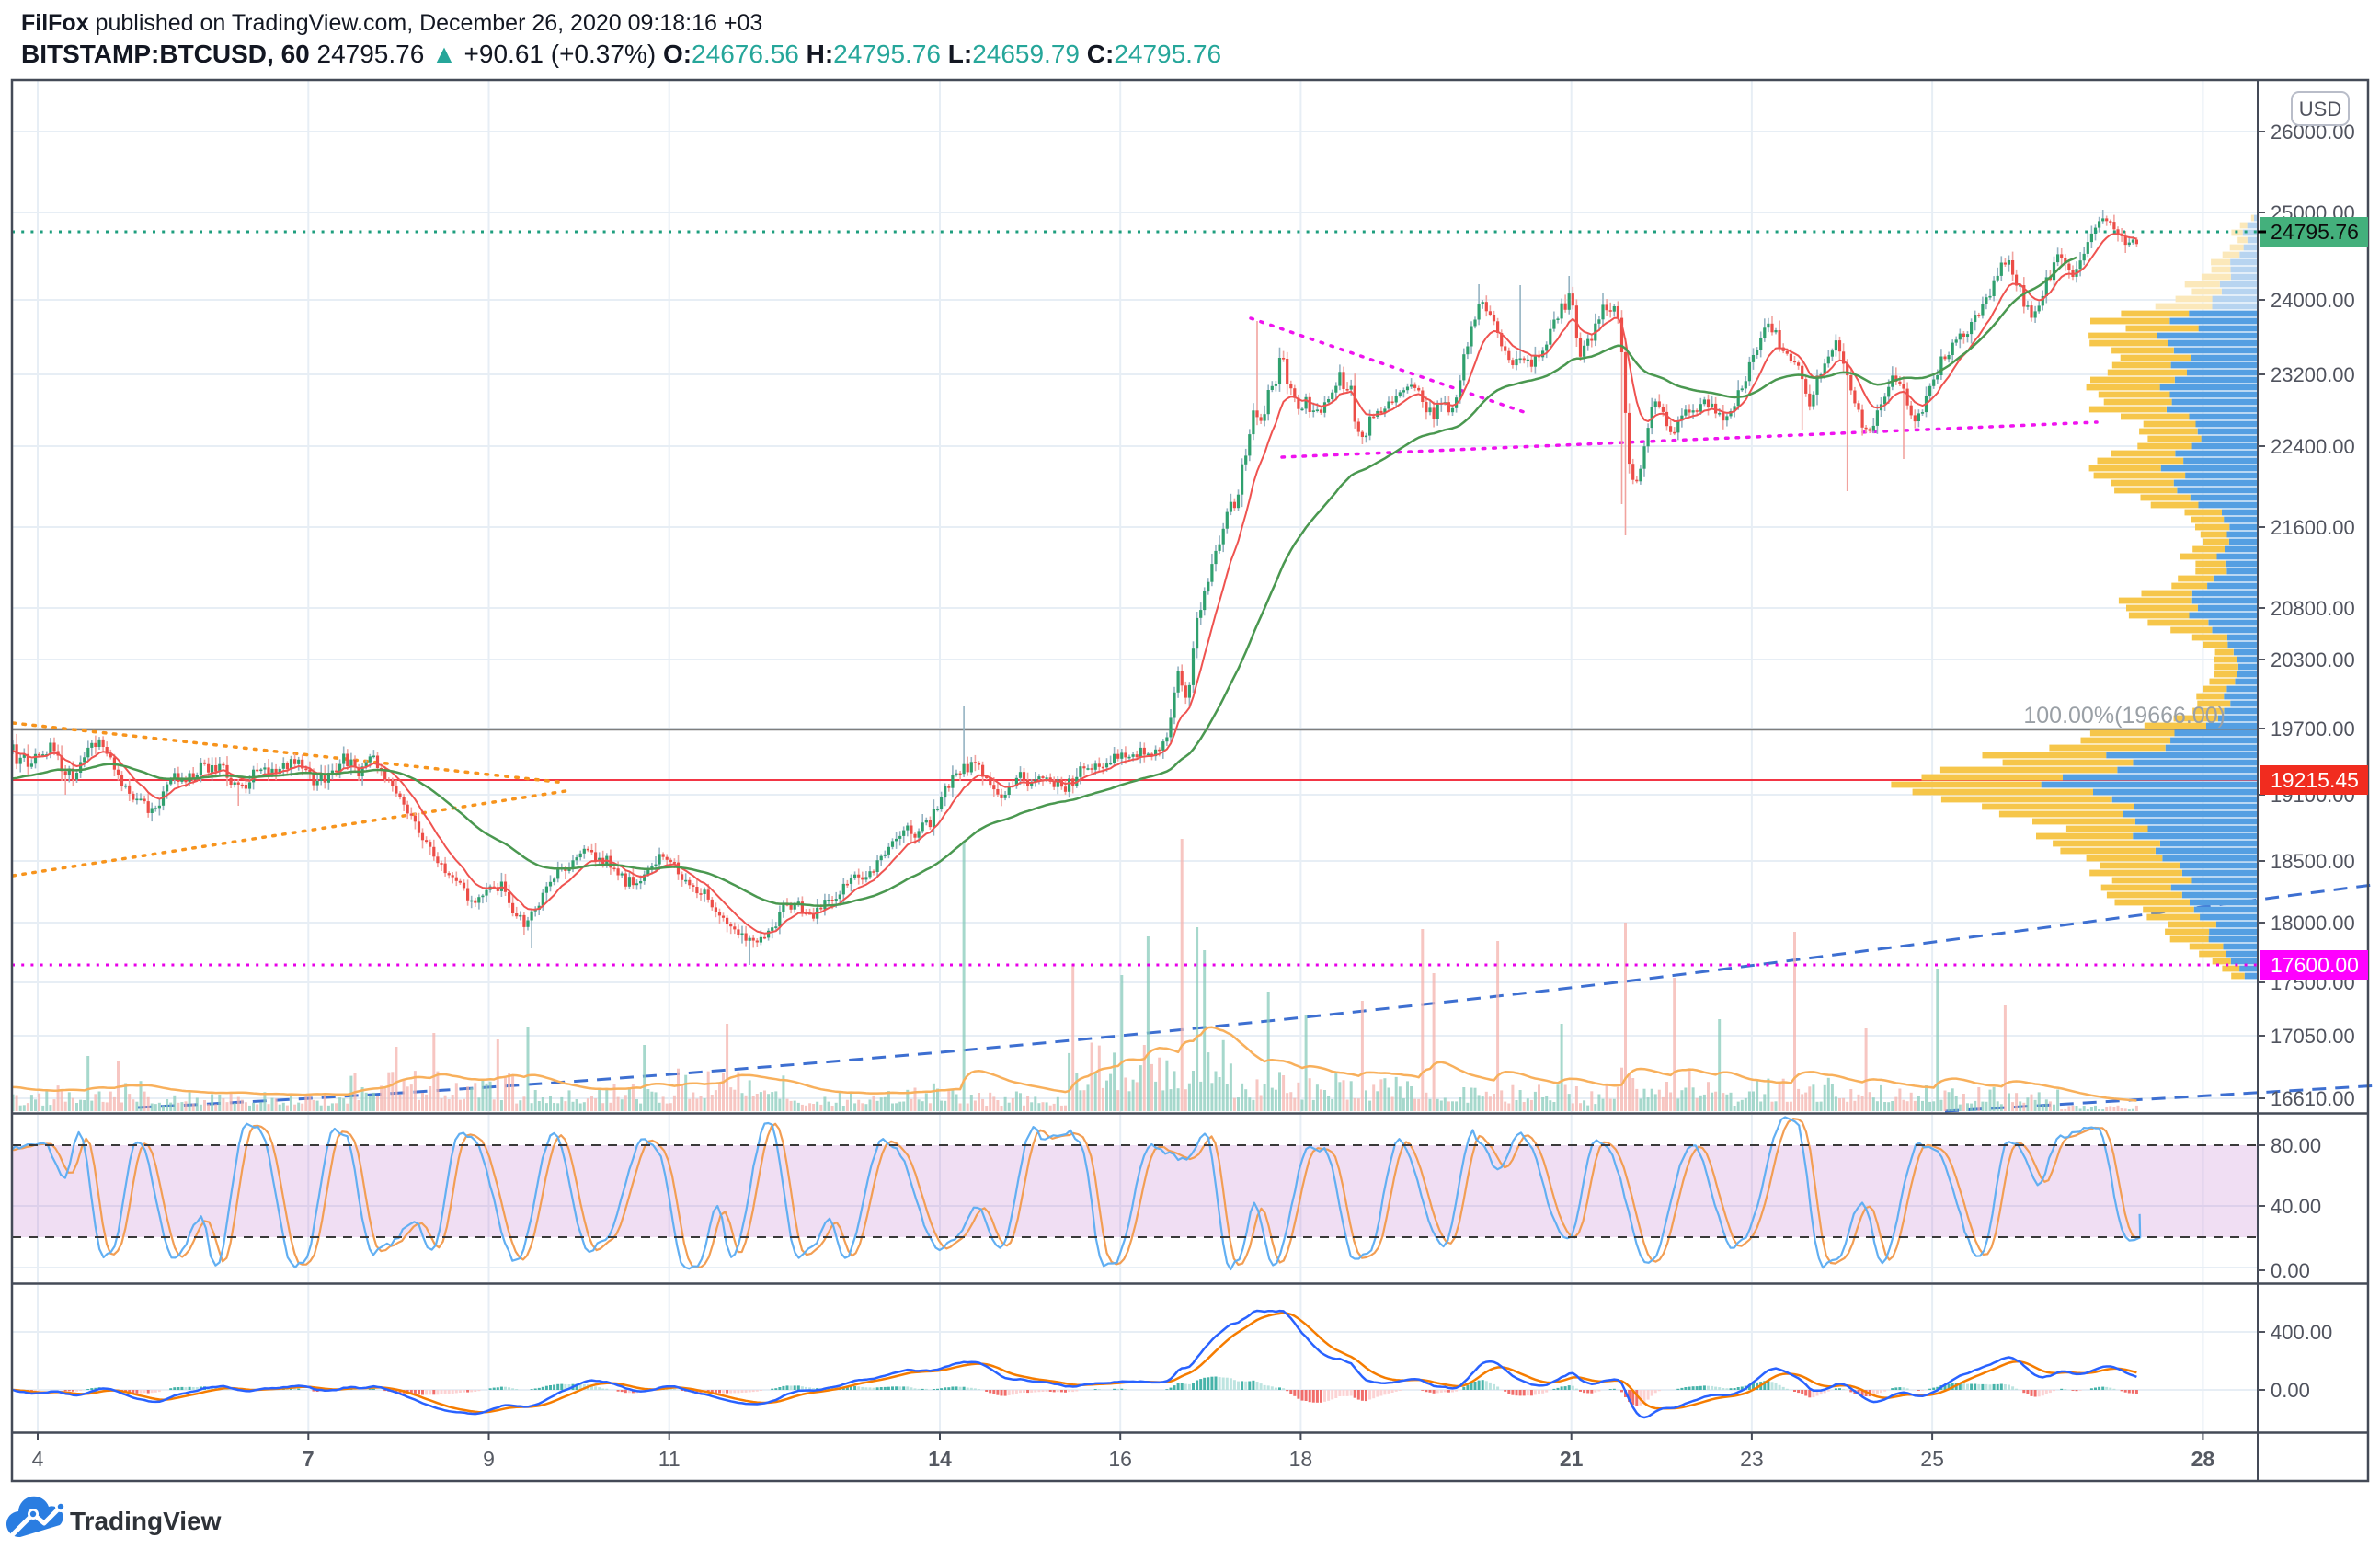 Image resolution: width=2380 pixels, height=1549 pixels. I want to click on svg-text: 23, so click(1752, 1459).